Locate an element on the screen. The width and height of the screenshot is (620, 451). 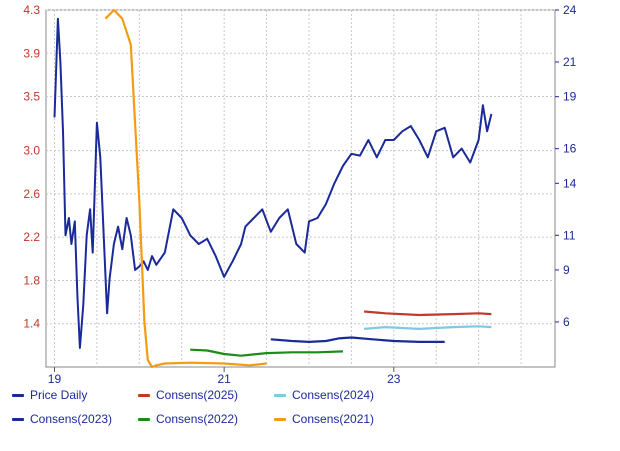
legend-label: Price Daily is located at coordinates (59, 395).